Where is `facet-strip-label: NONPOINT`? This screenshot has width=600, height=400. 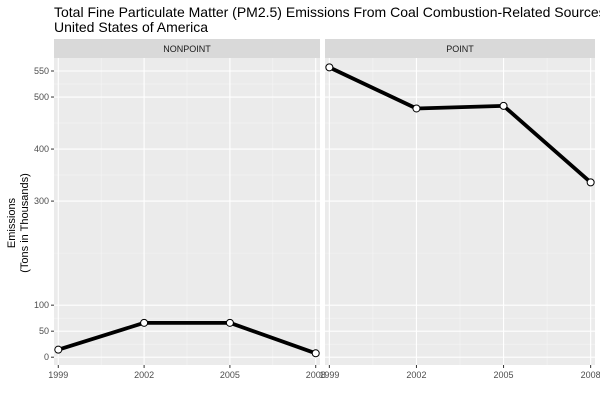 facet-strip-label: NONPOINT is located at coordinates (187, 49).